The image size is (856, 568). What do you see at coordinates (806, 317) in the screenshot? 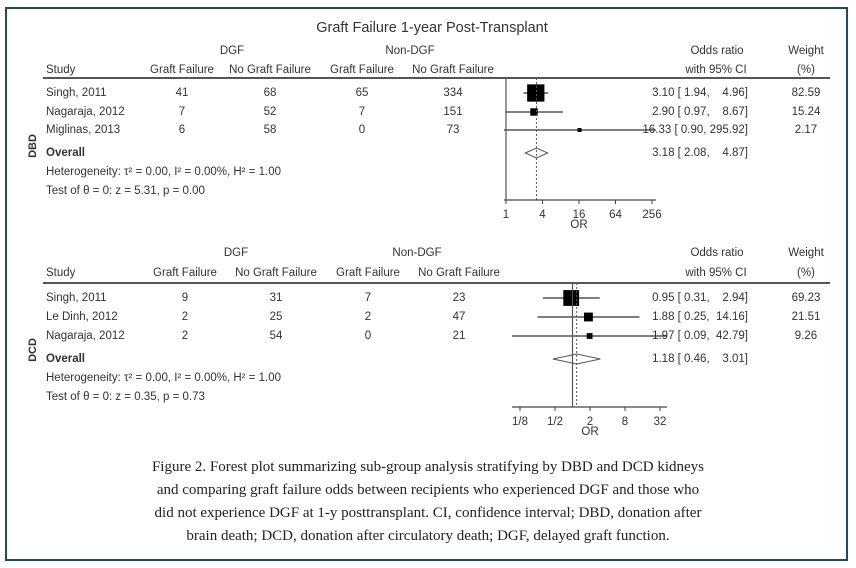
I see `weight-value: 21.51` at bounding box center [806, 317].